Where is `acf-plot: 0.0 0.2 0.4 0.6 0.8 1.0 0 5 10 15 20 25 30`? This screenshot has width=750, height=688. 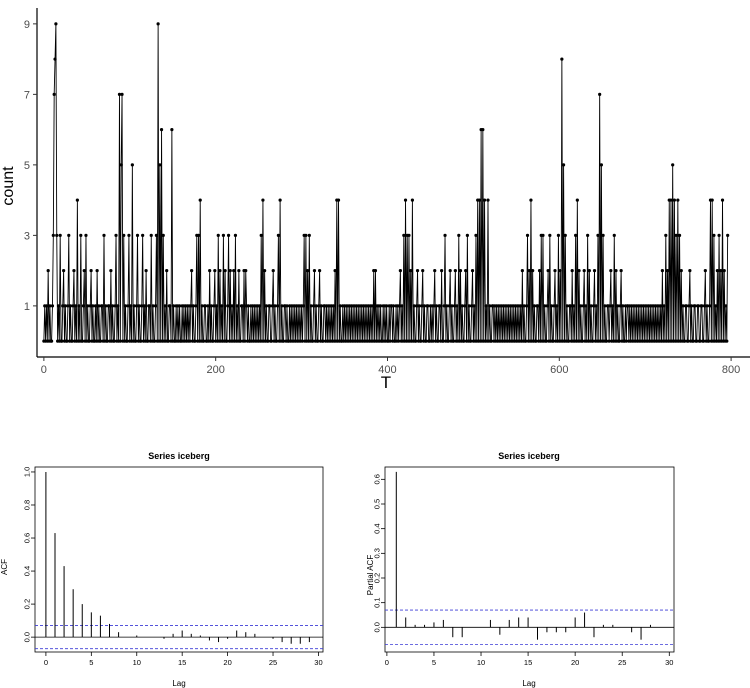
acf-plot: 0.0 0.2 0.4 0.6 0.8 1.0 0 5 10 15 20 25 30 is located at coordinates (173, 566).